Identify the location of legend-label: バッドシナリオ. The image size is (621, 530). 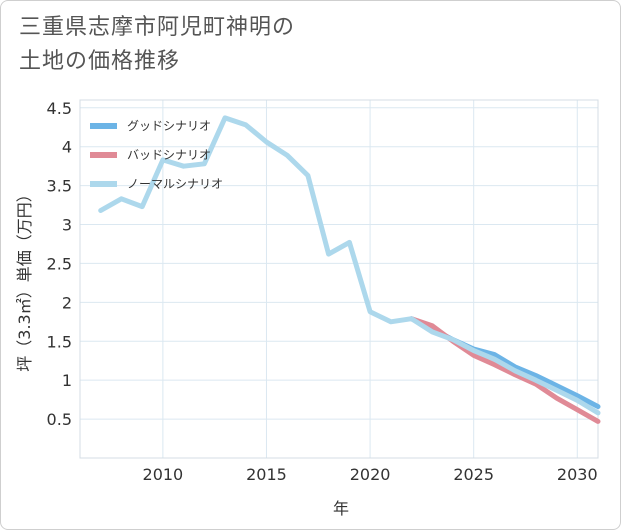
(169, 155).